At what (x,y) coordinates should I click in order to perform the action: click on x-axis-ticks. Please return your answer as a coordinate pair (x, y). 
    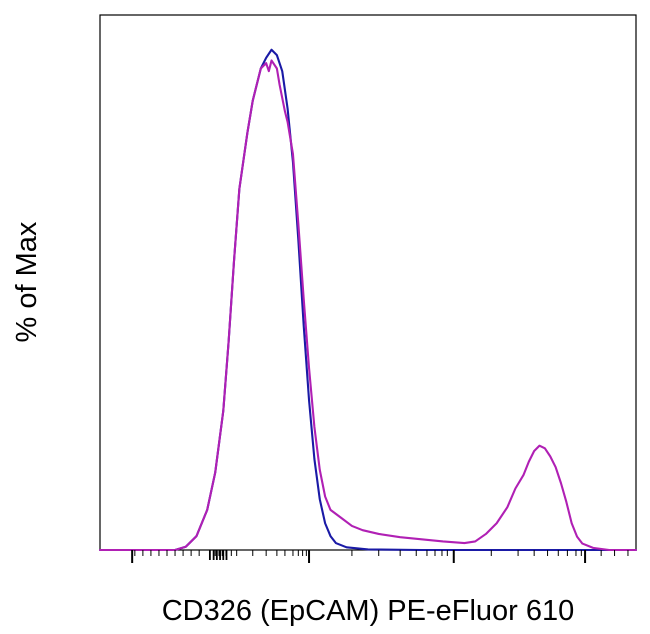
    Looking at the image, I should click on (380, 556).